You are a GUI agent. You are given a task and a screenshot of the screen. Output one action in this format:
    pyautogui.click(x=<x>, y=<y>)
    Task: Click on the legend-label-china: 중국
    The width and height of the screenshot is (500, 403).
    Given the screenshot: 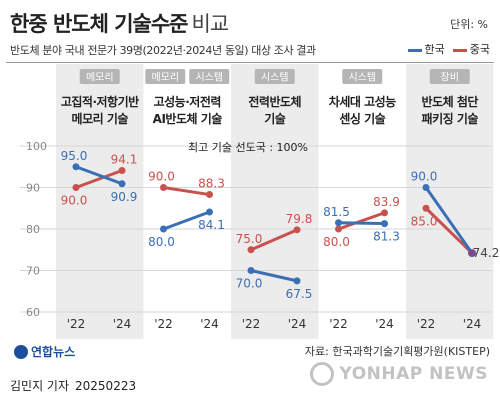 What is the action you would take?
    pyautogui.click(x=479, y=49)
    